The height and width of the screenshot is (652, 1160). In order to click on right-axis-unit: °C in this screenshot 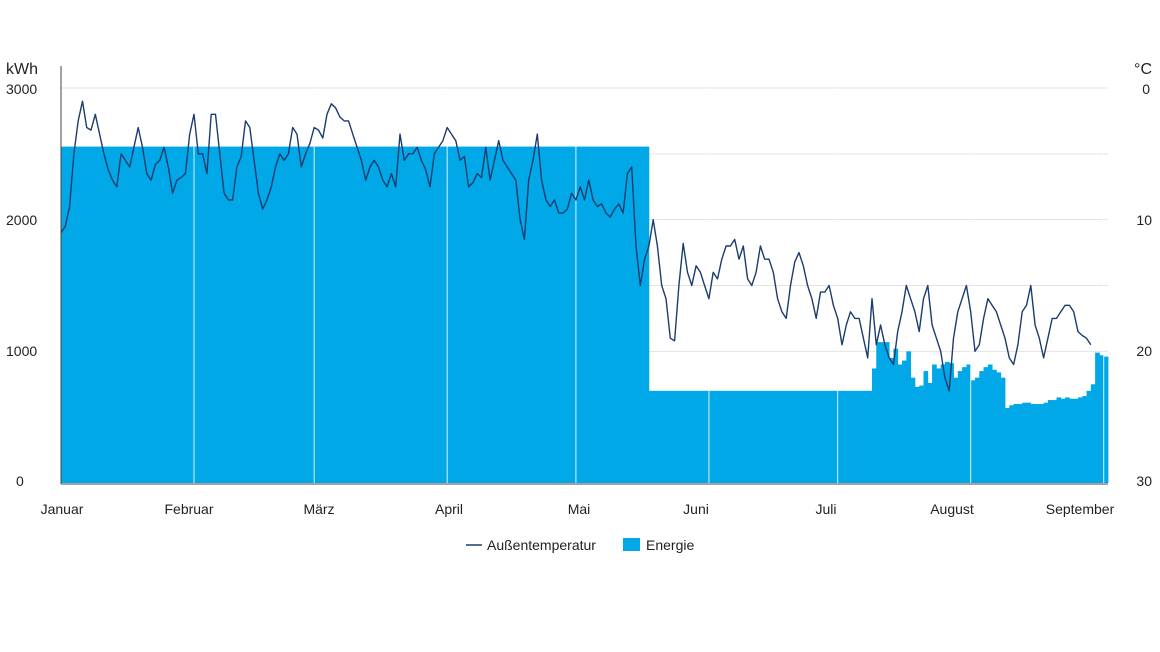, I will do `click(1143, 69)`.